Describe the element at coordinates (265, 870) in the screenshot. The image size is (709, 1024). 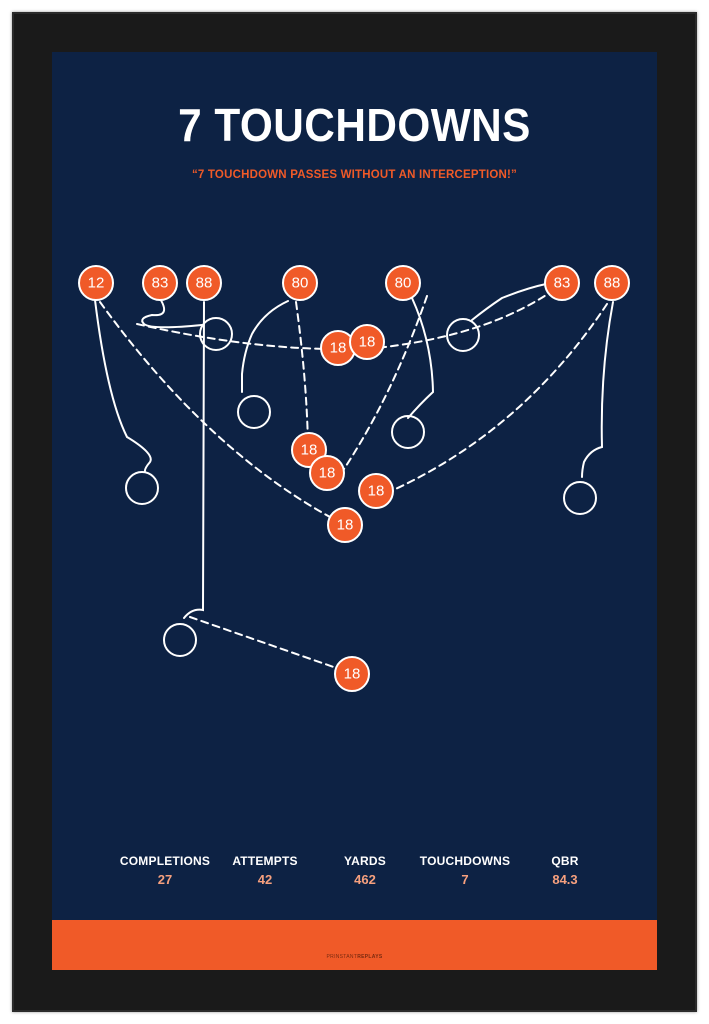
I see `stat-attempts: ATTEMPTS 42` at that location.